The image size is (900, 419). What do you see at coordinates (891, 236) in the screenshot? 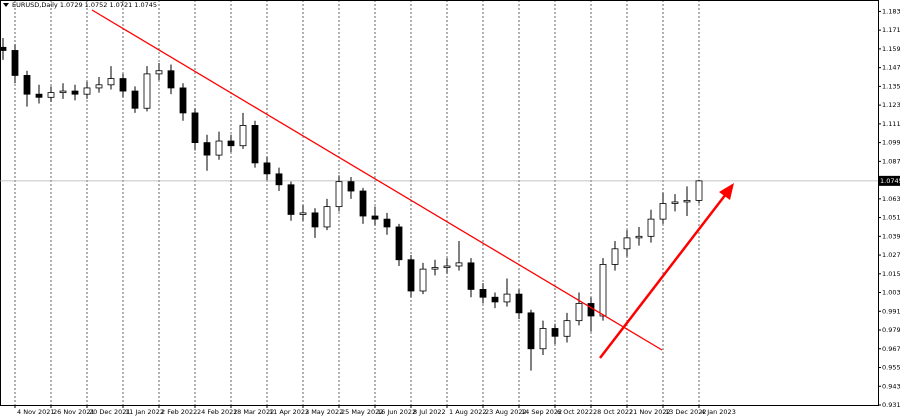
I see `y-tick-label: 1.0390` at bounding box center [891, 236].